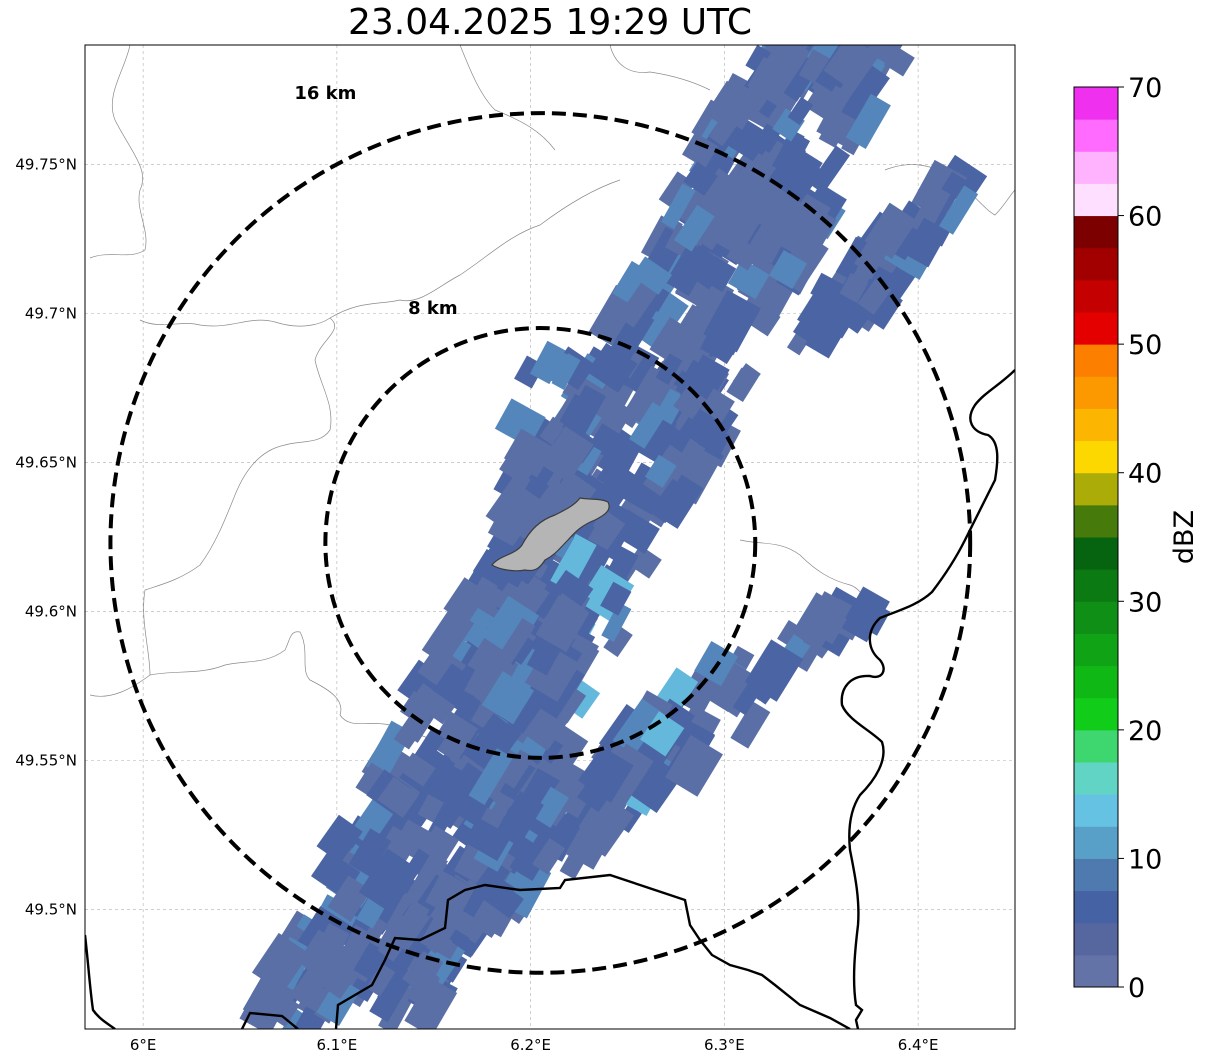 Image resolution: width=1207 pixels, height=1064 pixels. Describe the element at coordinates (1145, 602) in the screenshot. I see `colorbar-tick-label: 30` at that location.